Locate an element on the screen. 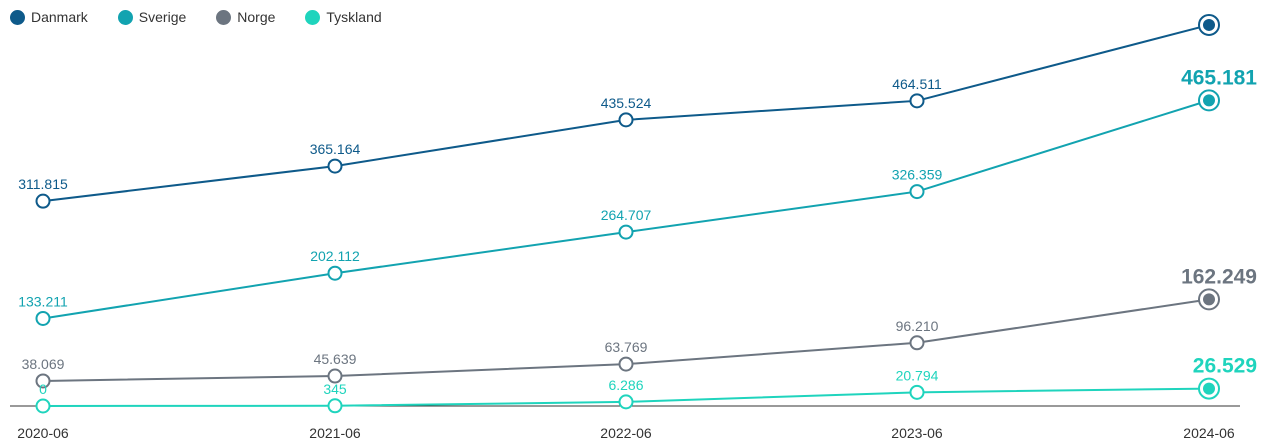  x-tick-label: 2024-06 is located at coordinates (1209, 433).